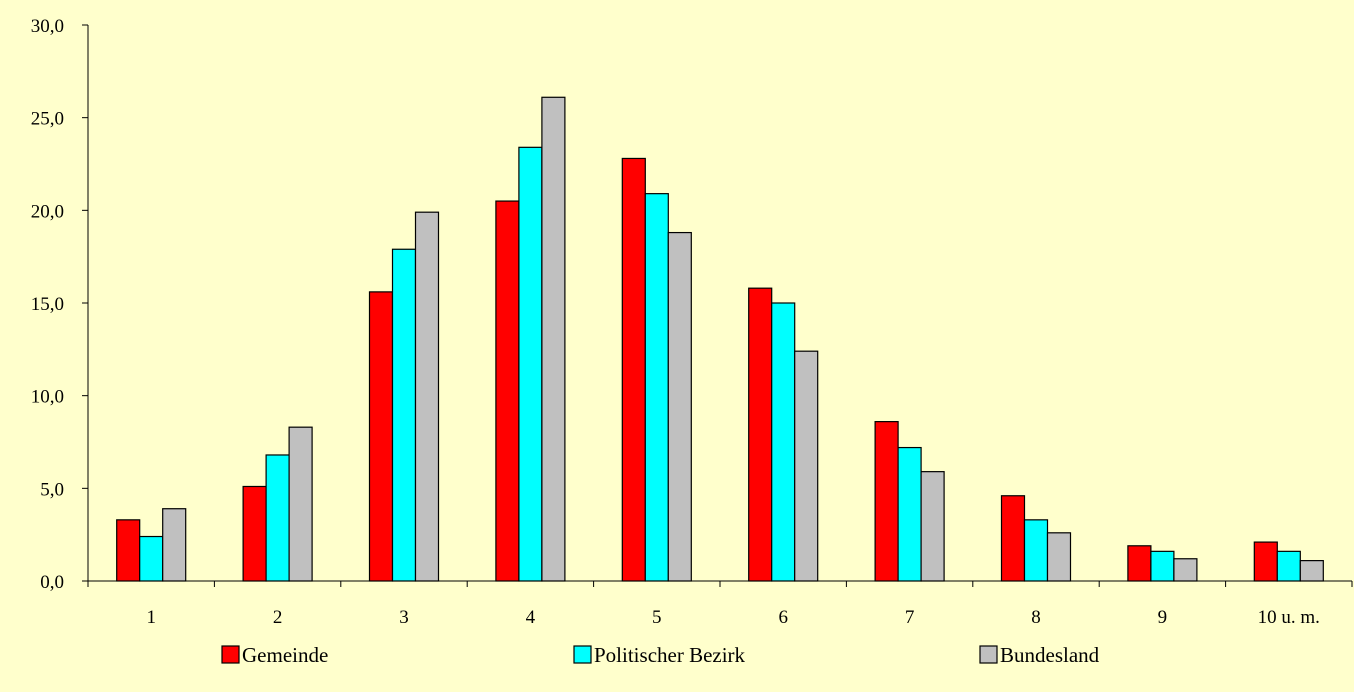  What do you see at coordinates (52, 582) in the screenshot?
I see `y-tick-label: 0,0` at bounding box center [52, 582].